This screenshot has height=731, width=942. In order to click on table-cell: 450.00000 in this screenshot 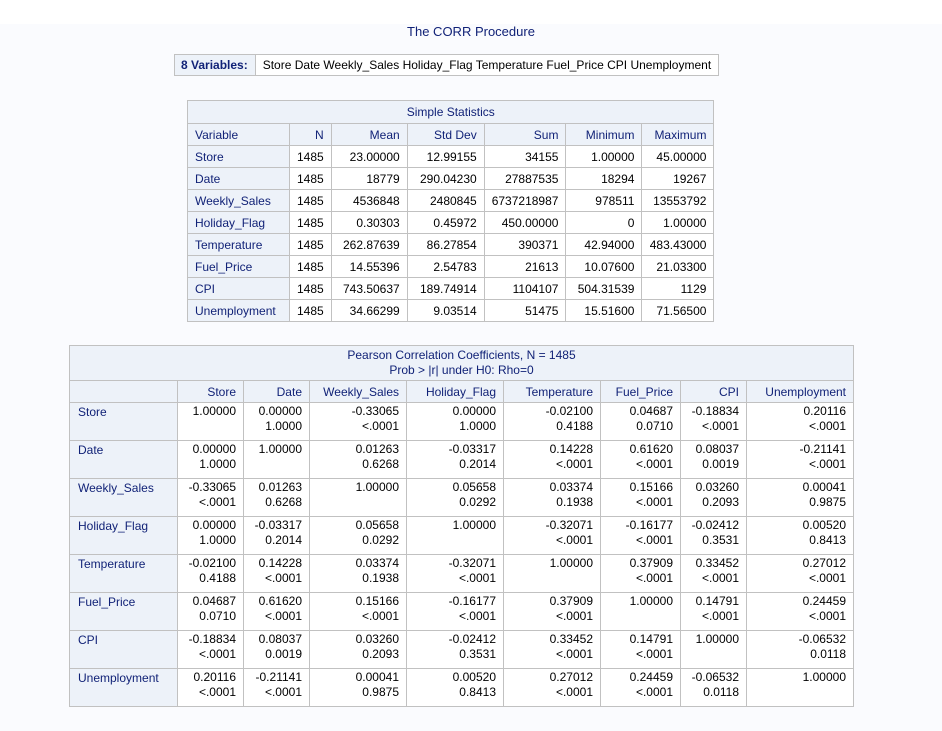, I will do `click(525, 222)`.